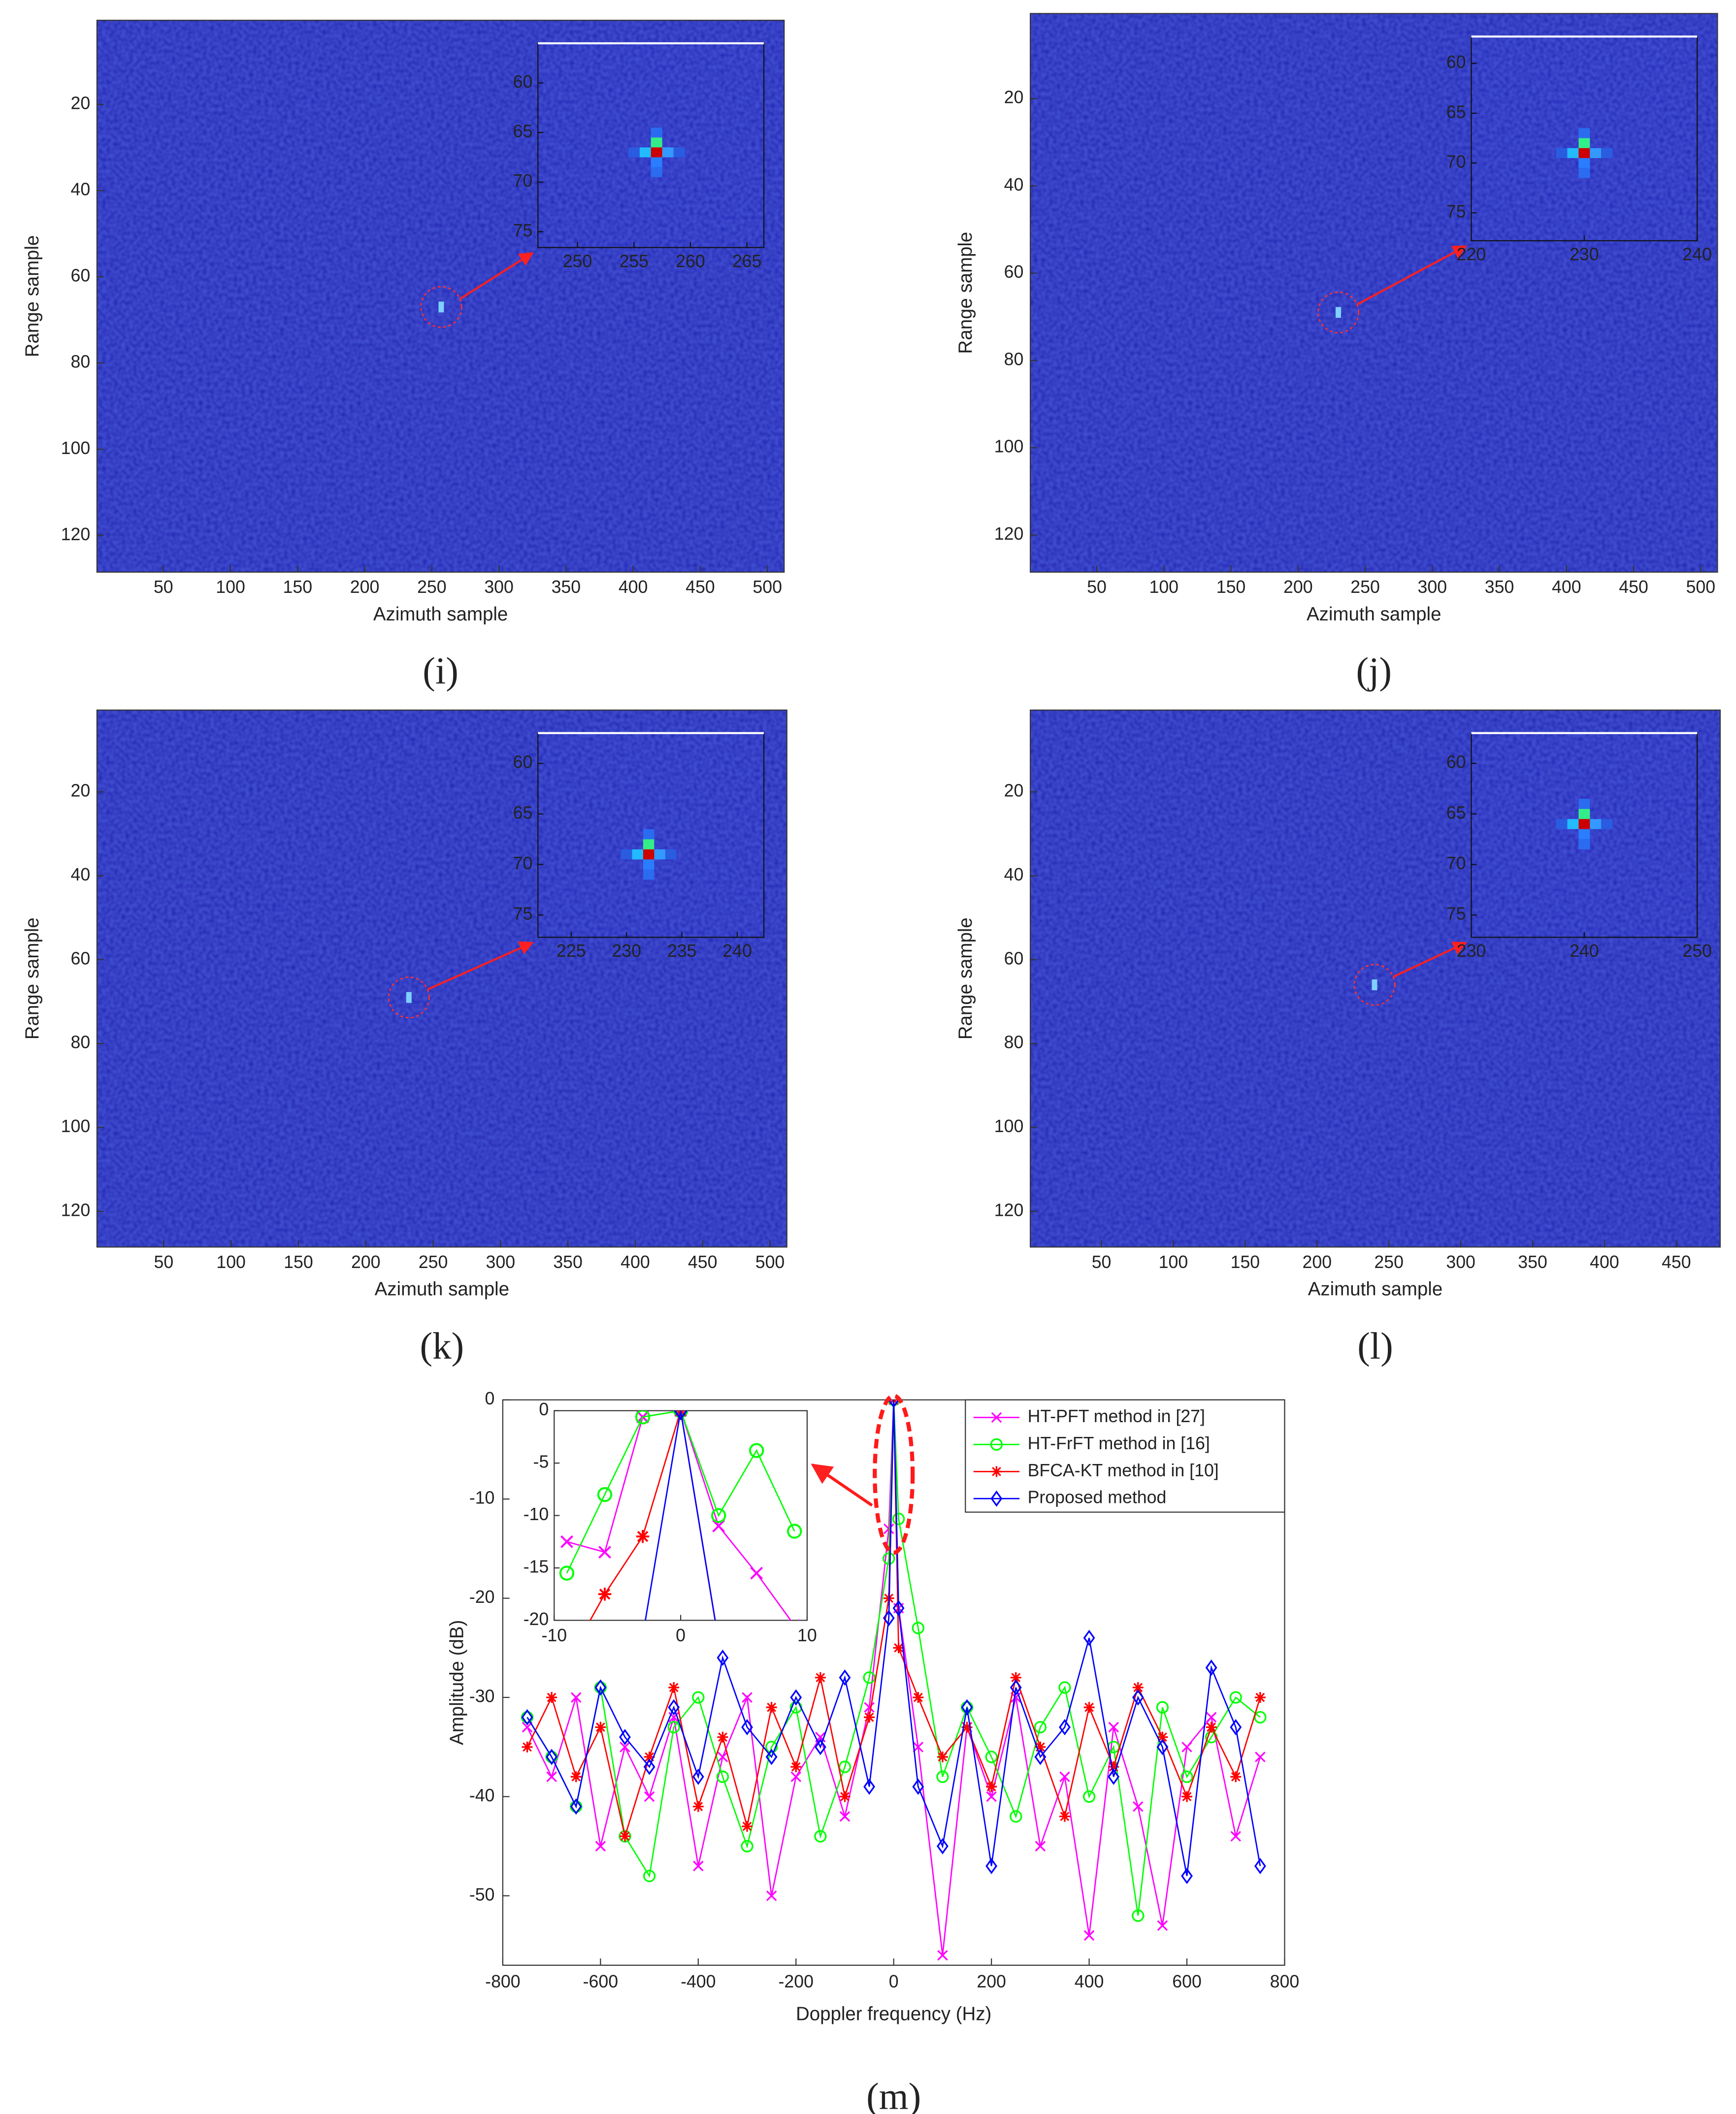  Describe the element at coordinates (1584, 254) in the screenshot. I see `inset-x-tick-label: 230` at that location.